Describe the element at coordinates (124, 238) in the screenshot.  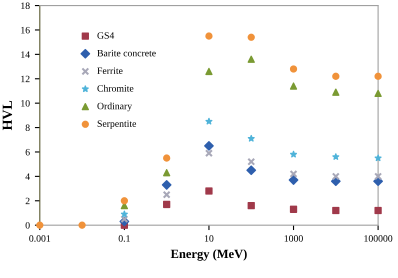
I see `x-tick-label: 0.1` at that location.